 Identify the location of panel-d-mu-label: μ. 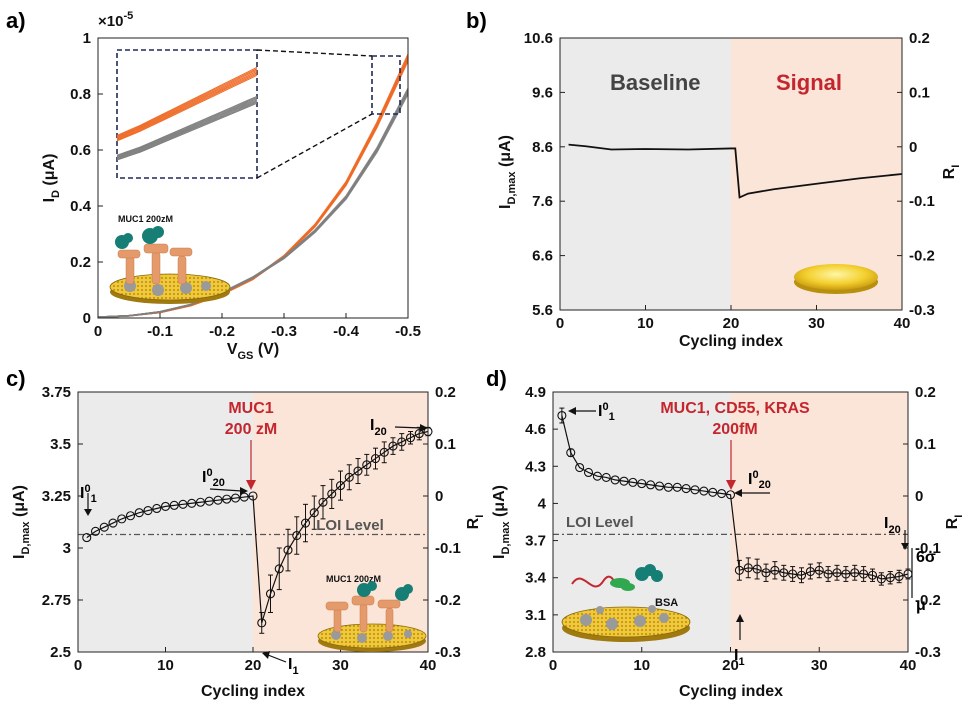
(921, 605).